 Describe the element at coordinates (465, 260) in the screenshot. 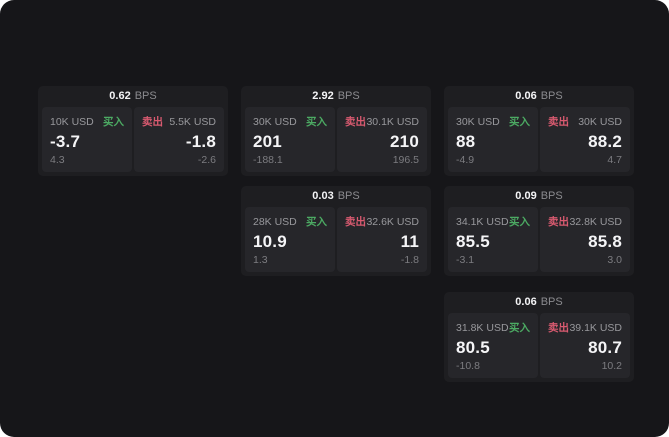

I see `buy-sub-value: -3.1` at that location.